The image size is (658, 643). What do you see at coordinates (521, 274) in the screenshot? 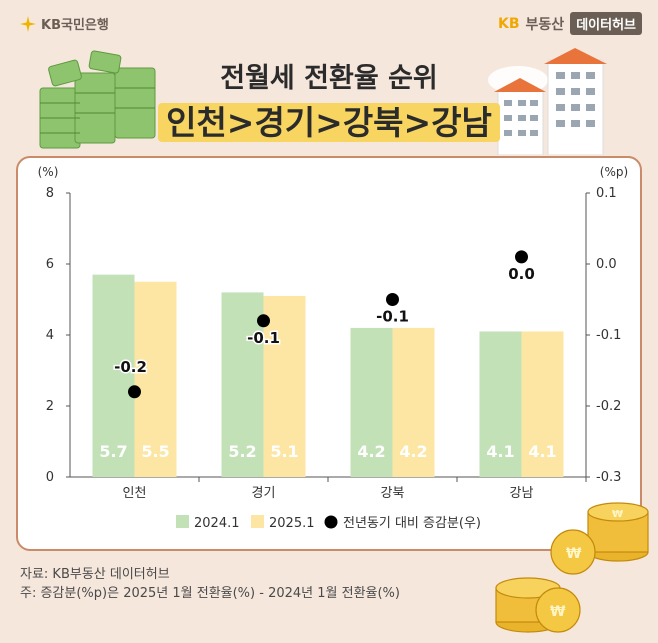
I see `change-value-label: 0.0` at bounding box center [521, 274].